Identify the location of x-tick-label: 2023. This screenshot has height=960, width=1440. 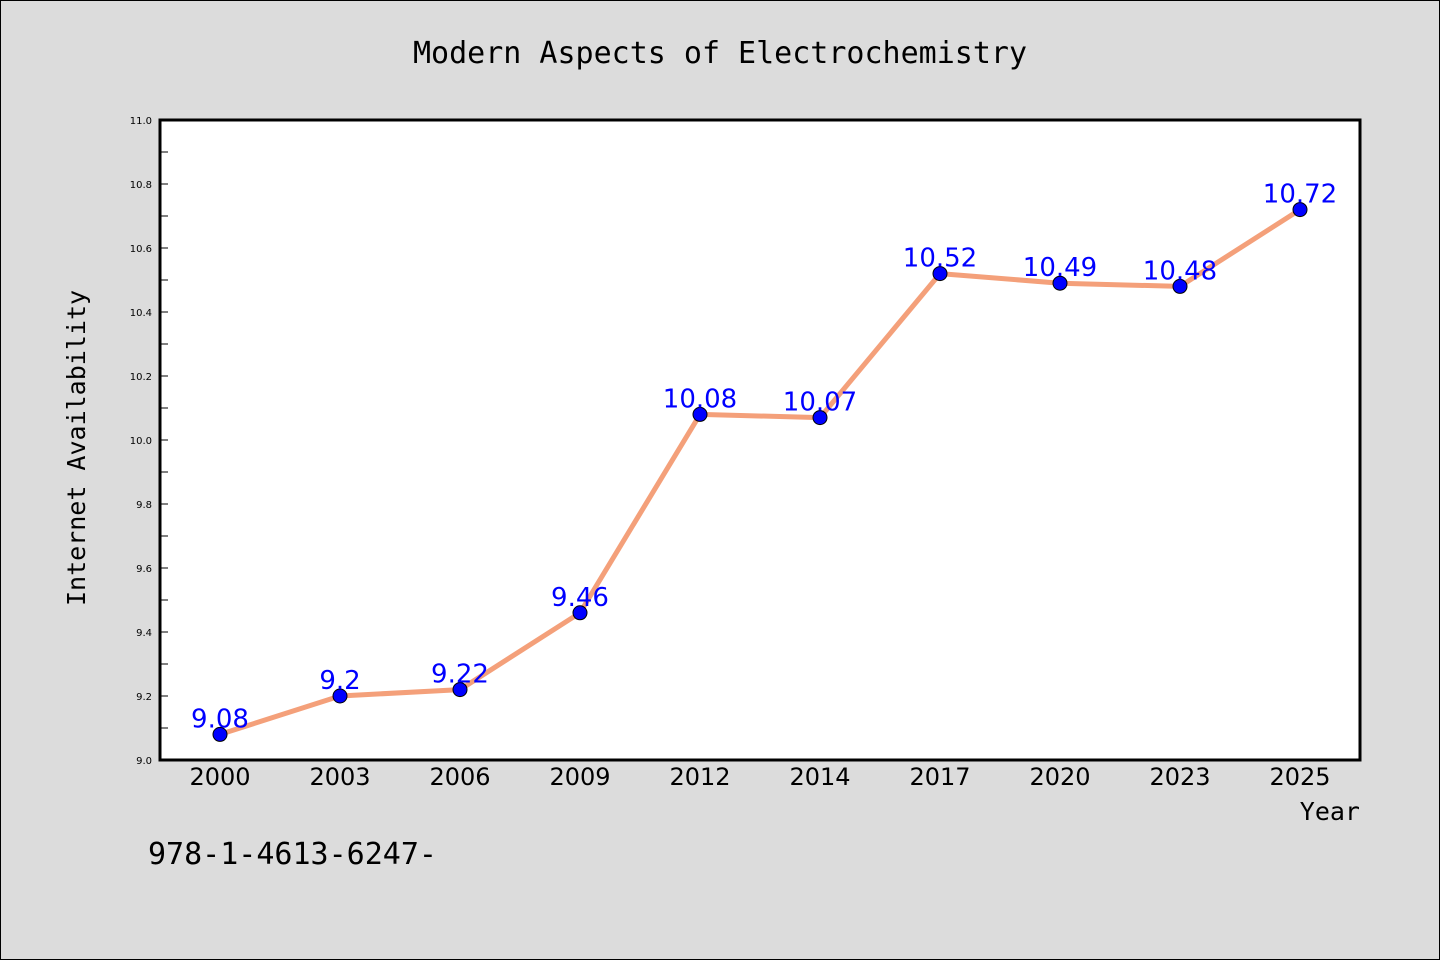
(1179, 777).